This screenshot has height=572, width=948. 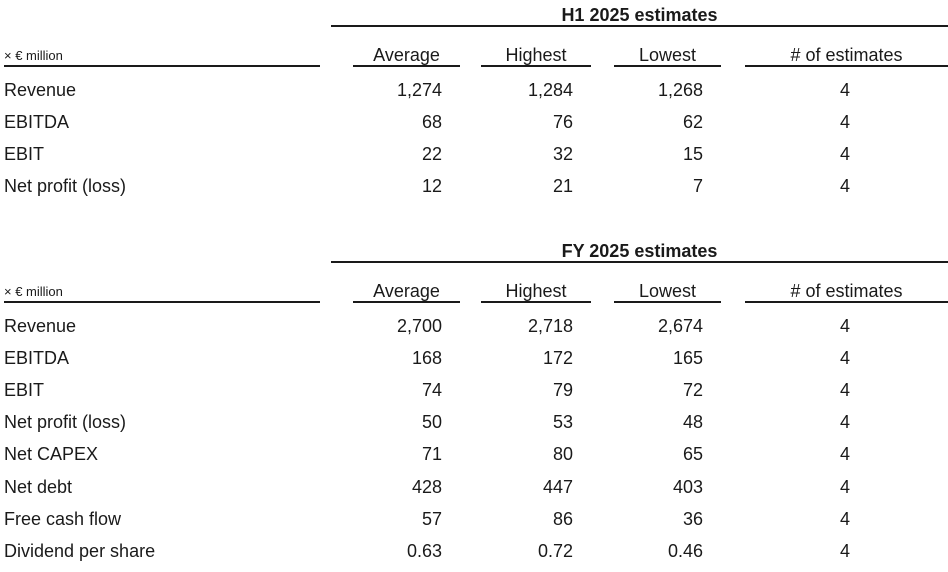 I want to click on value-highest: 86, so click(x=562, y=519).